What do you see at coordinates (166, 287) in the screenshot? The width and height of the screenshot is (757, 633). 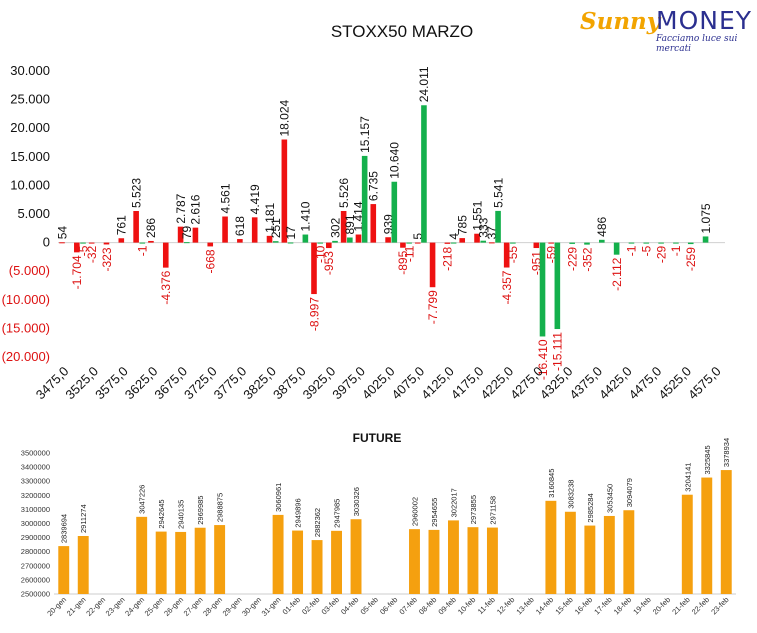 I see `red-bar-label-3650: -4.376` at bounding box center [166, 287].